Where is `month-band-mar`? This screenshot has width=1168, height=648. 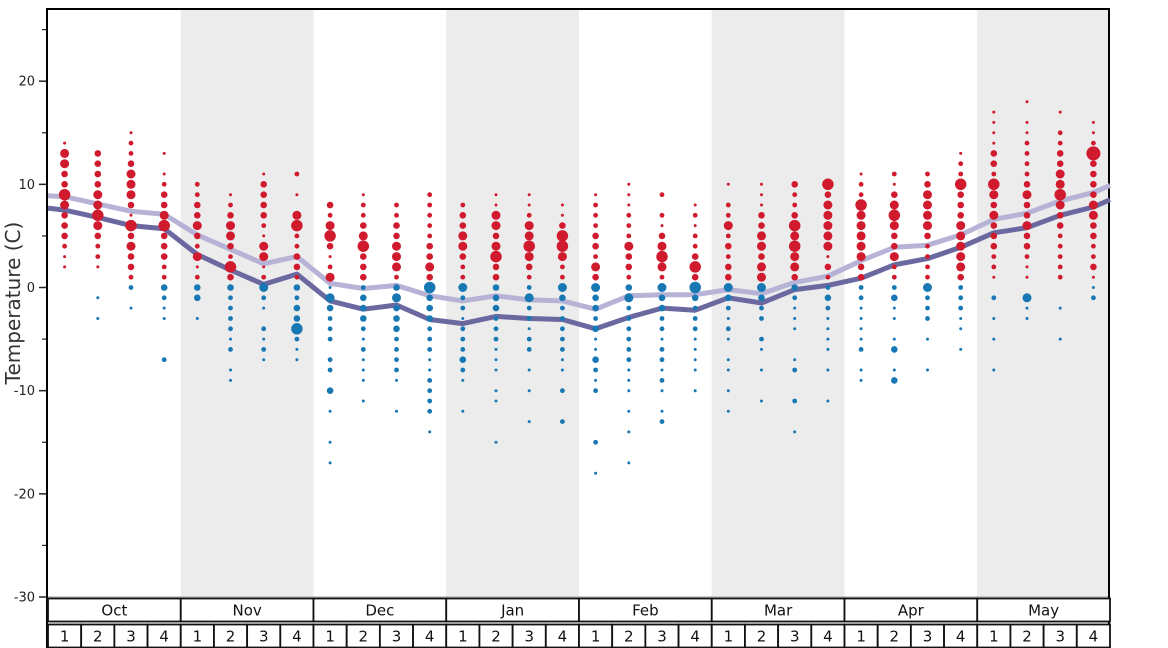
month-band-mar is located at coordinates (778, 303).